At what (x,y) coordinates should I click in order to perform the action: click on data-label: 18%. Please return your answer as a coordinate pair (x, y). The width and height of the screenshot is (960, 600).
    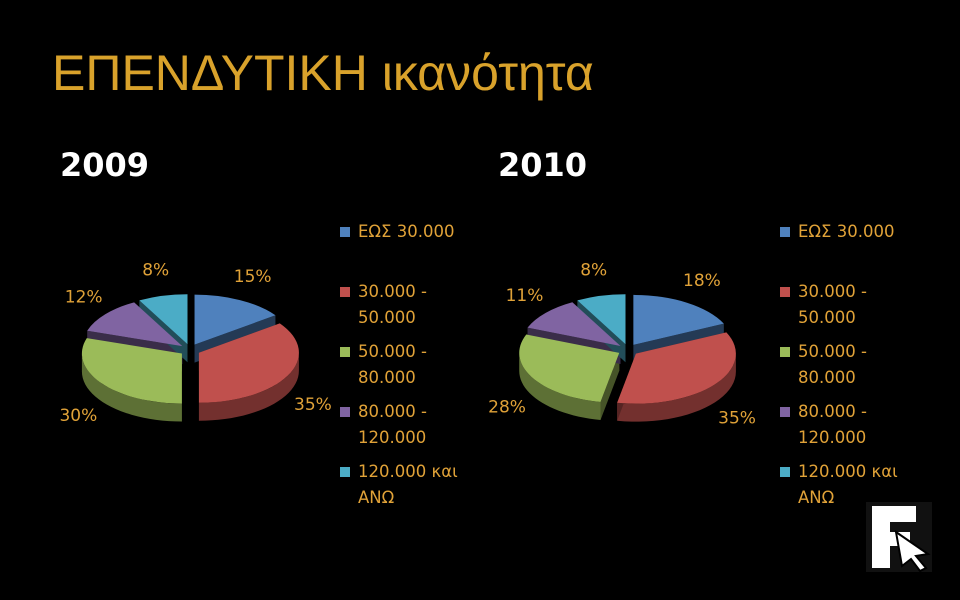
    Looking at the image, I should click on (702, 281).